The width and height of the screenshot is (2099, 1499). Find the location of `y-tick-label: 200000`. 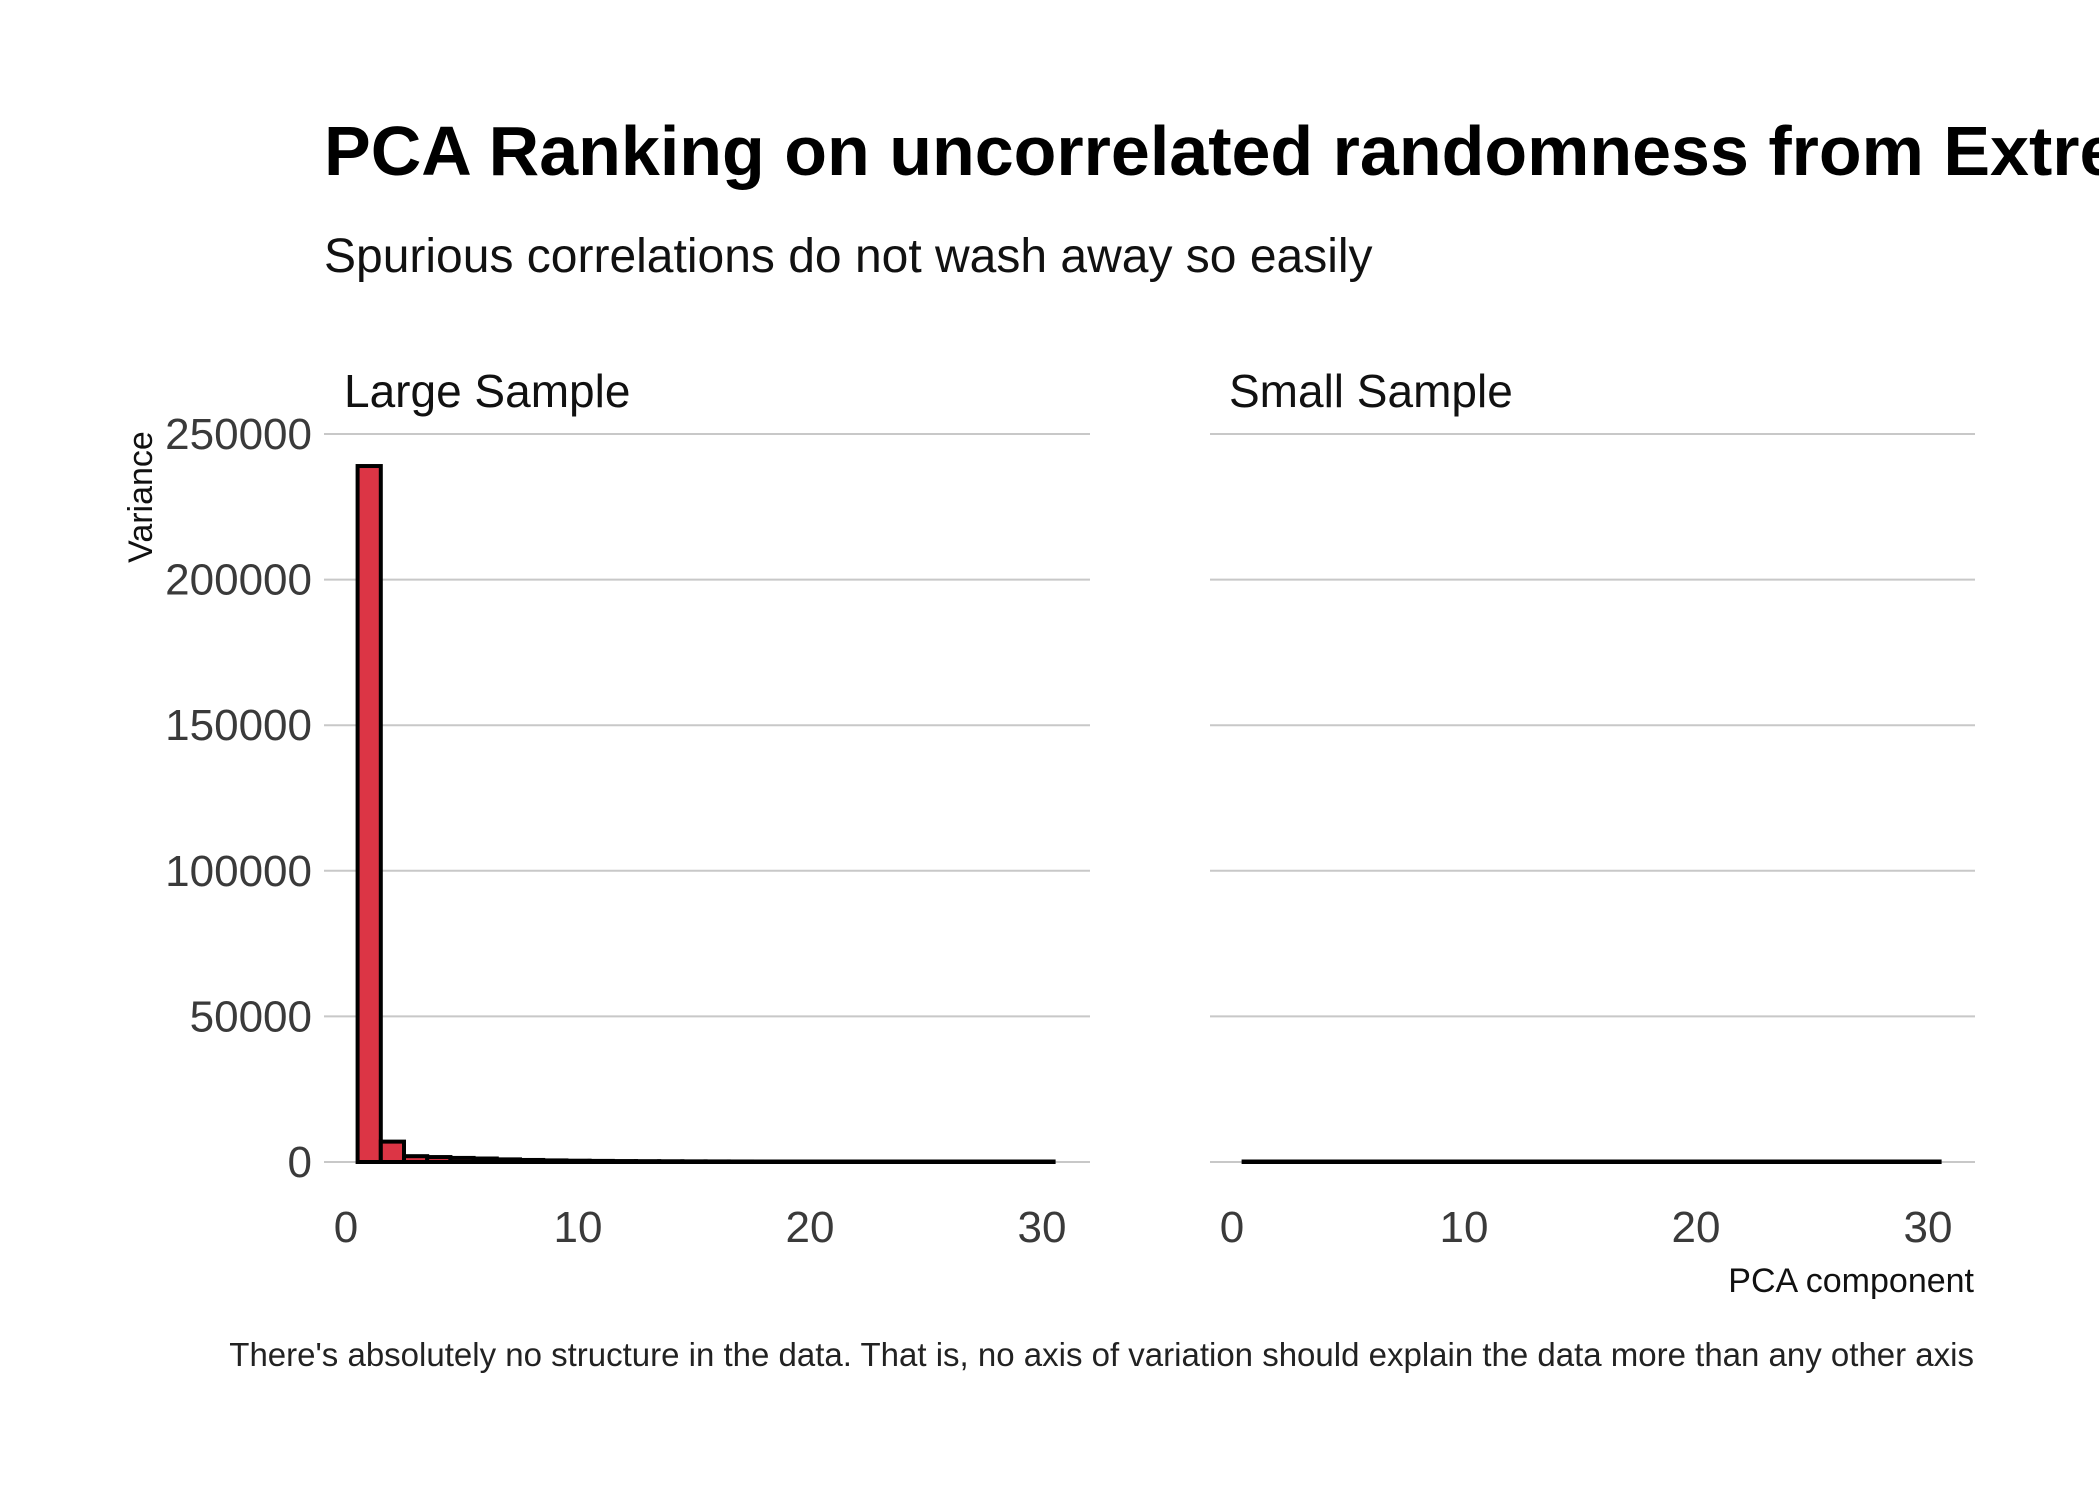

y-tick-label: 200000 is located at coordinates (238, 580).